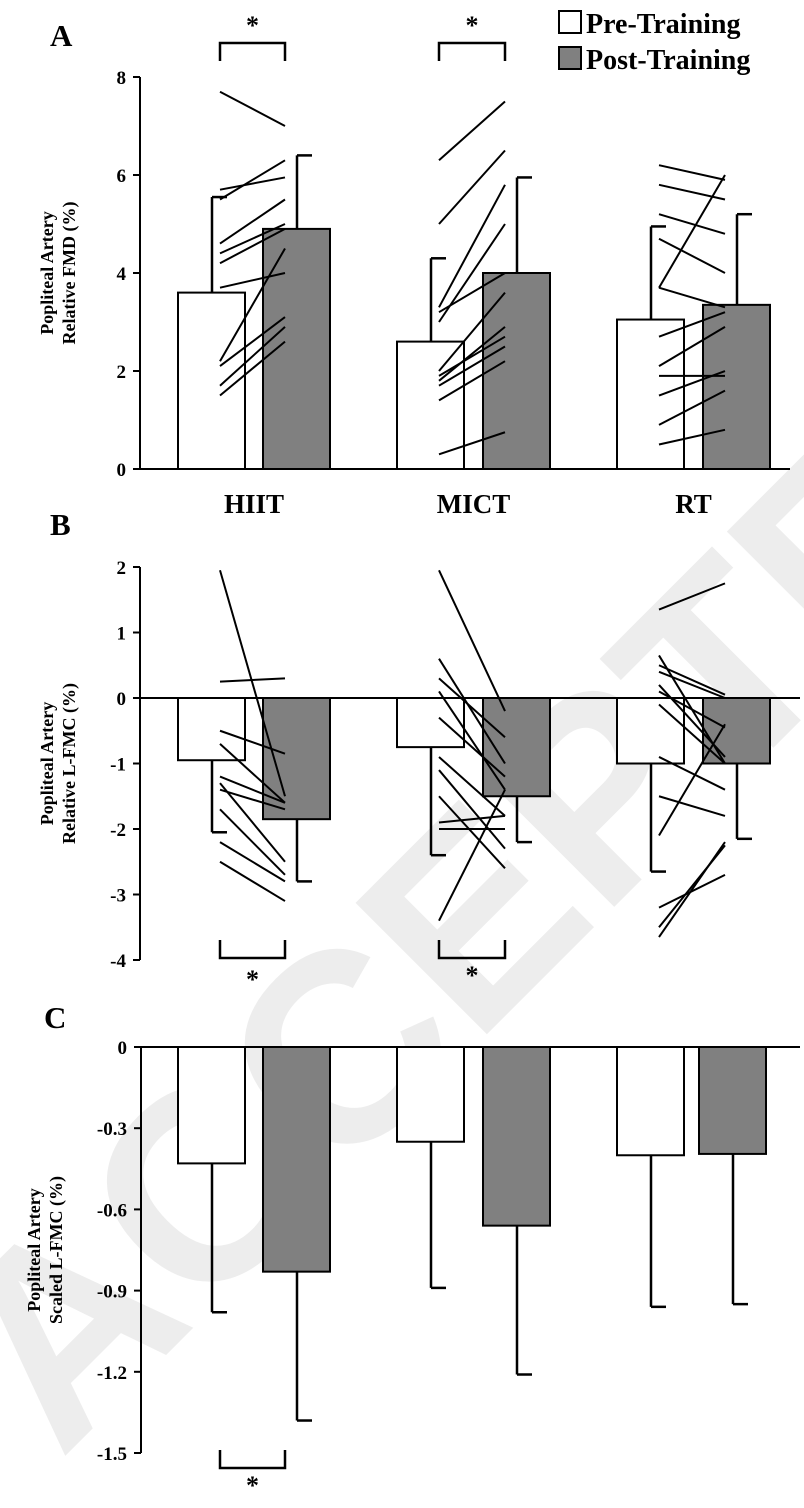 Image resolution: width=804 pixels, height=1508 pixels. I want to click on y-tick-label: -1, so click(118, 765).